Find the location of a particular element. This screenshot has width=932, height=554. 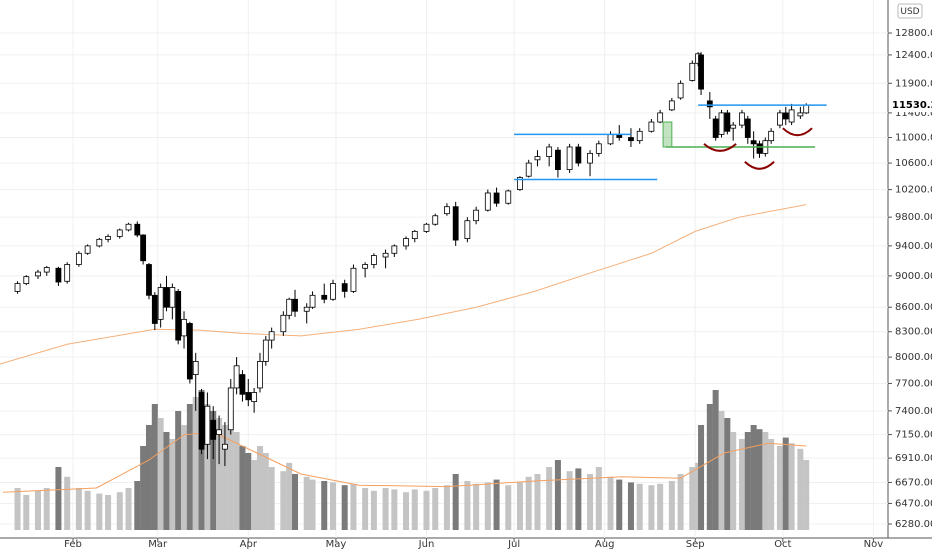

y-tick-label: 7700.00 is located at coordinates (913, 383).